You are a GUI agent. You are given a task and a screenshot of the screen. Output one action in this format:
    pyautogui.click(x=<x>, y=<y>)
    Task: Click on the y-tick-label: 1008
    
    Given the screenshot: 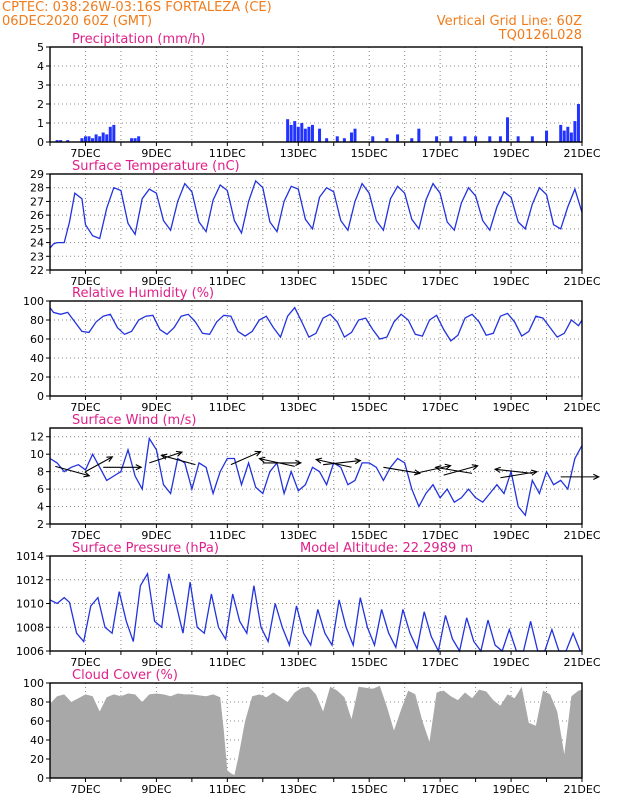 What is the action you would take?
    pyautogui.click(x=30, y=627)
    